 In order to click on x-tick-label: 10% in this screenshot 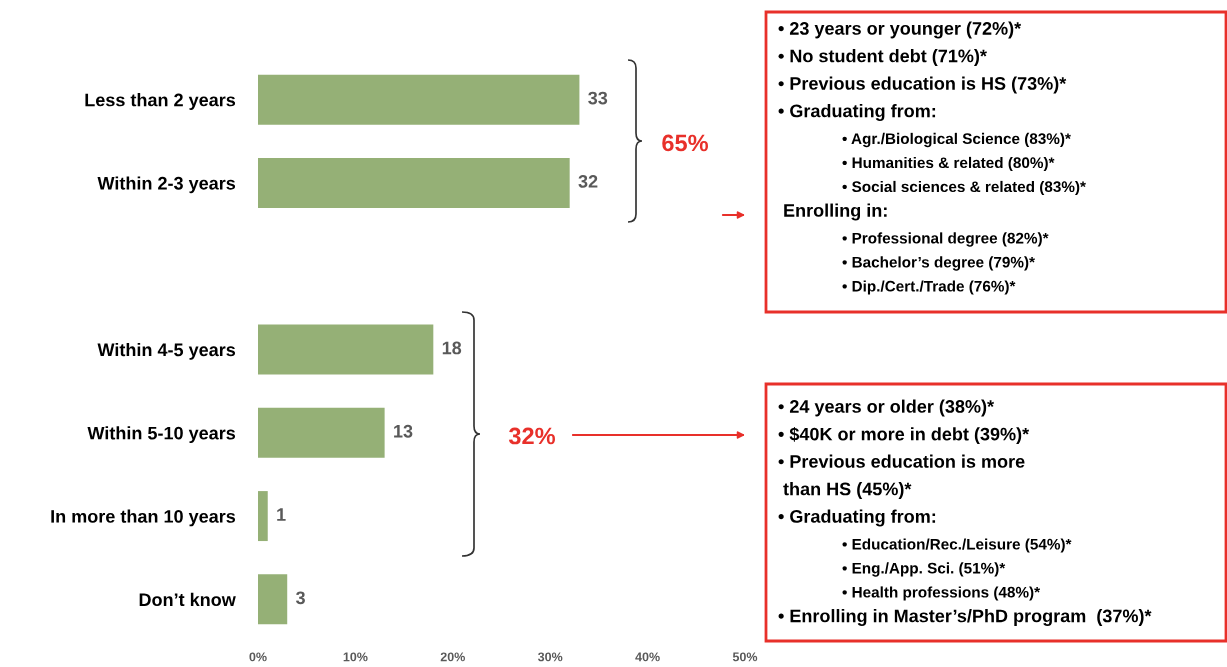, I will do `click(355, 657)`.